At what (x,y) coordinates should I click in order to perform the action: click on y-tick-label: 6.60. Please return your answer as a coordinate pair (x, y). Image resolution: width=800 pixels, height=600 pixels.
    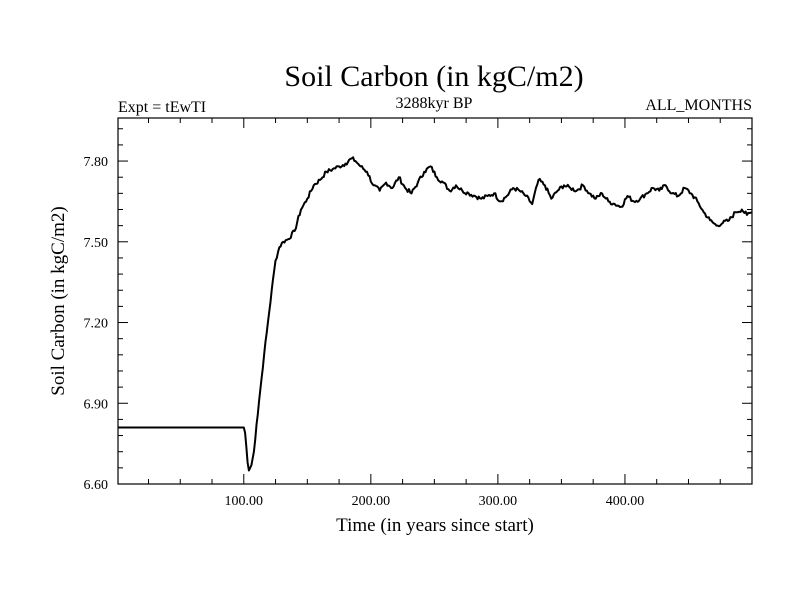
    Looking at the image, I should click on (96, 485).